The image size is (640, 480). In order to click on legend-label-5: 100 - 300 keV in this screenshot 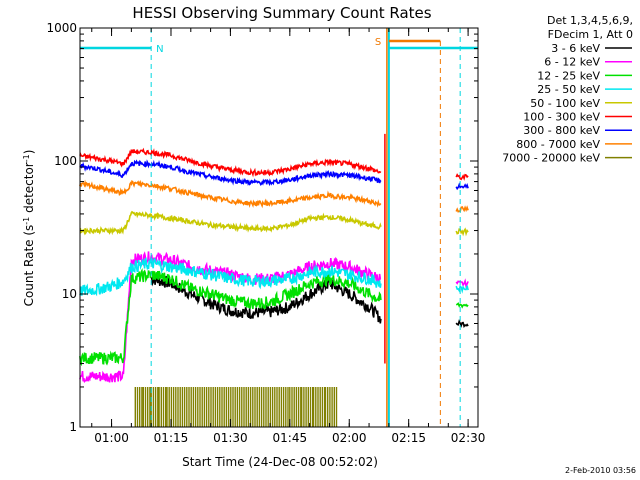, I will do `click(561, 117)`.